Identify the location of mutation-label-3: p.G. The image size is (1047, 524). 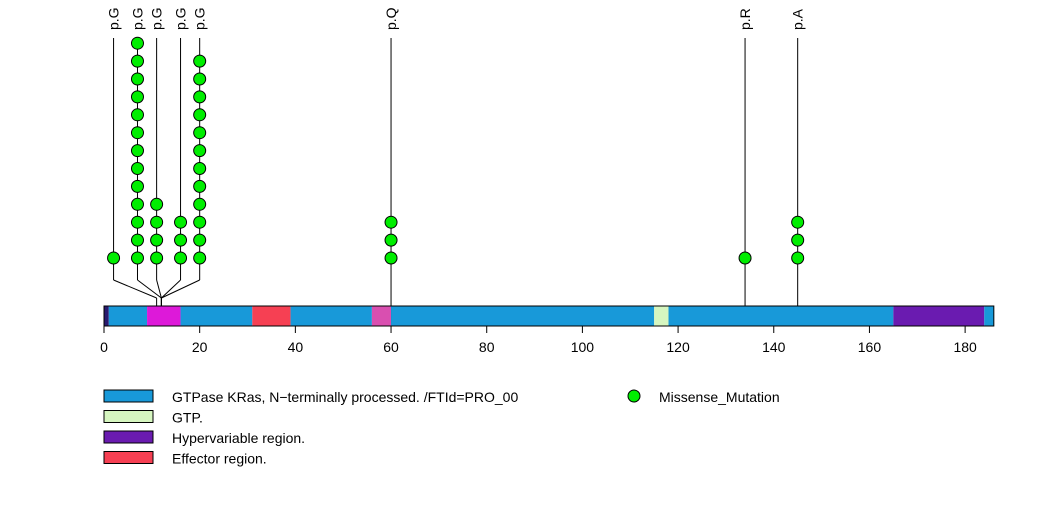
(181, 18).